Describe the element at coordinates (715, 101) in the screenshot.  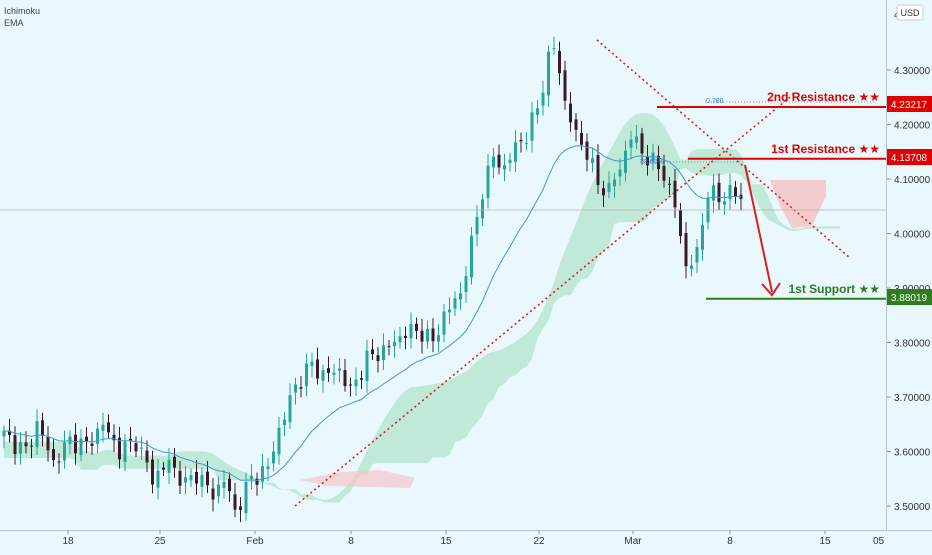
I see `fib-786-label: 0.786` at that location.